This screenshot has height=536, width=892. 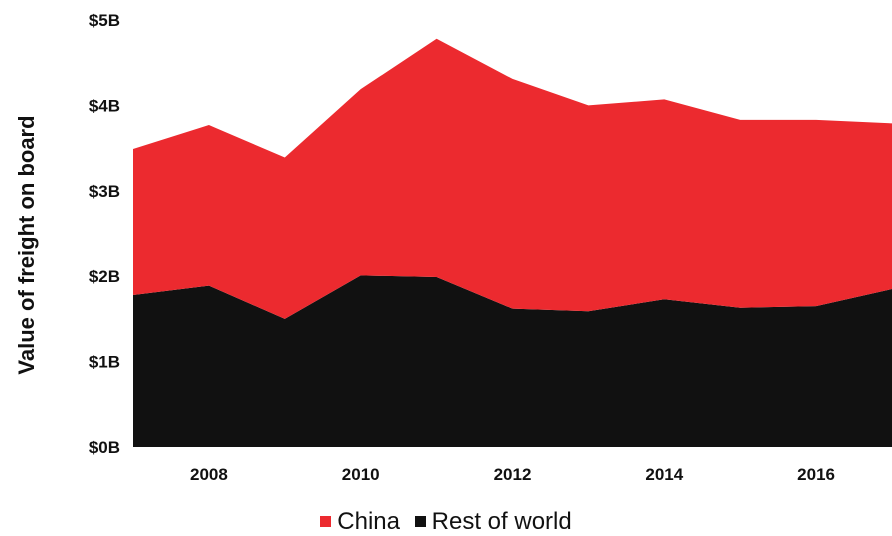 What do you see at coordinates (420, 521) in the screenshot?
I see `legend-swatch-rest-of-world` at bounding box center [420, 521].